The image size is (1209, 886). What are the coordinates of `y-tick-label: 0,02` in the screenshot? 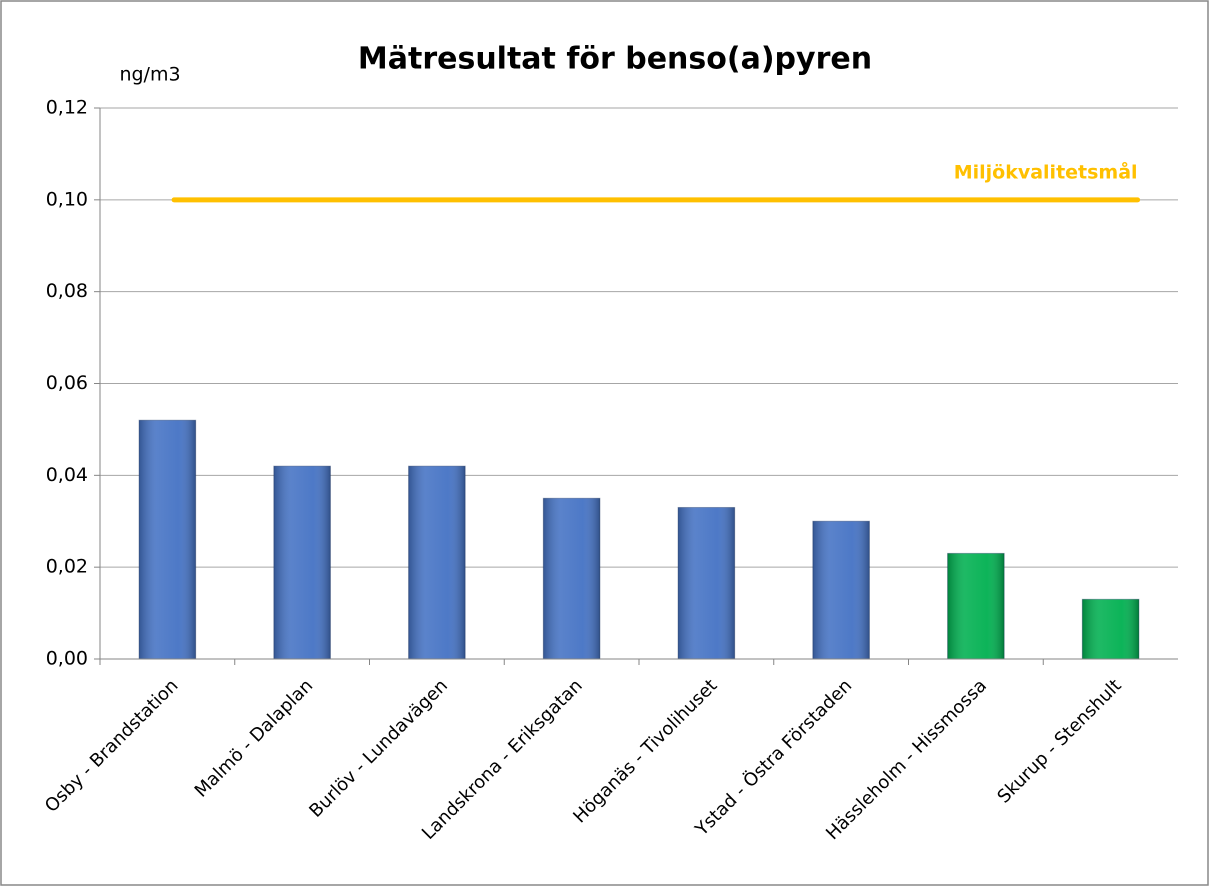 It's located at (67, 567).